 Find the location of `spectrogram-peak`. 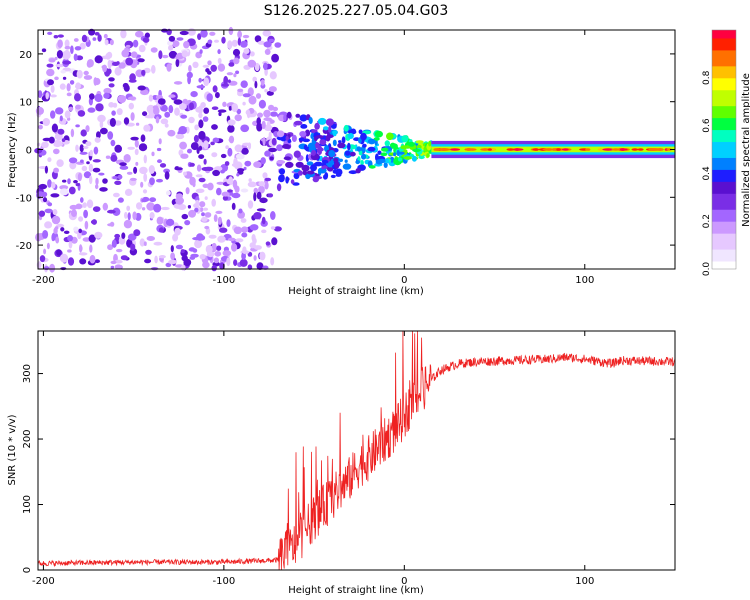

spectrogram-peak is located at coordinates (444, 149).